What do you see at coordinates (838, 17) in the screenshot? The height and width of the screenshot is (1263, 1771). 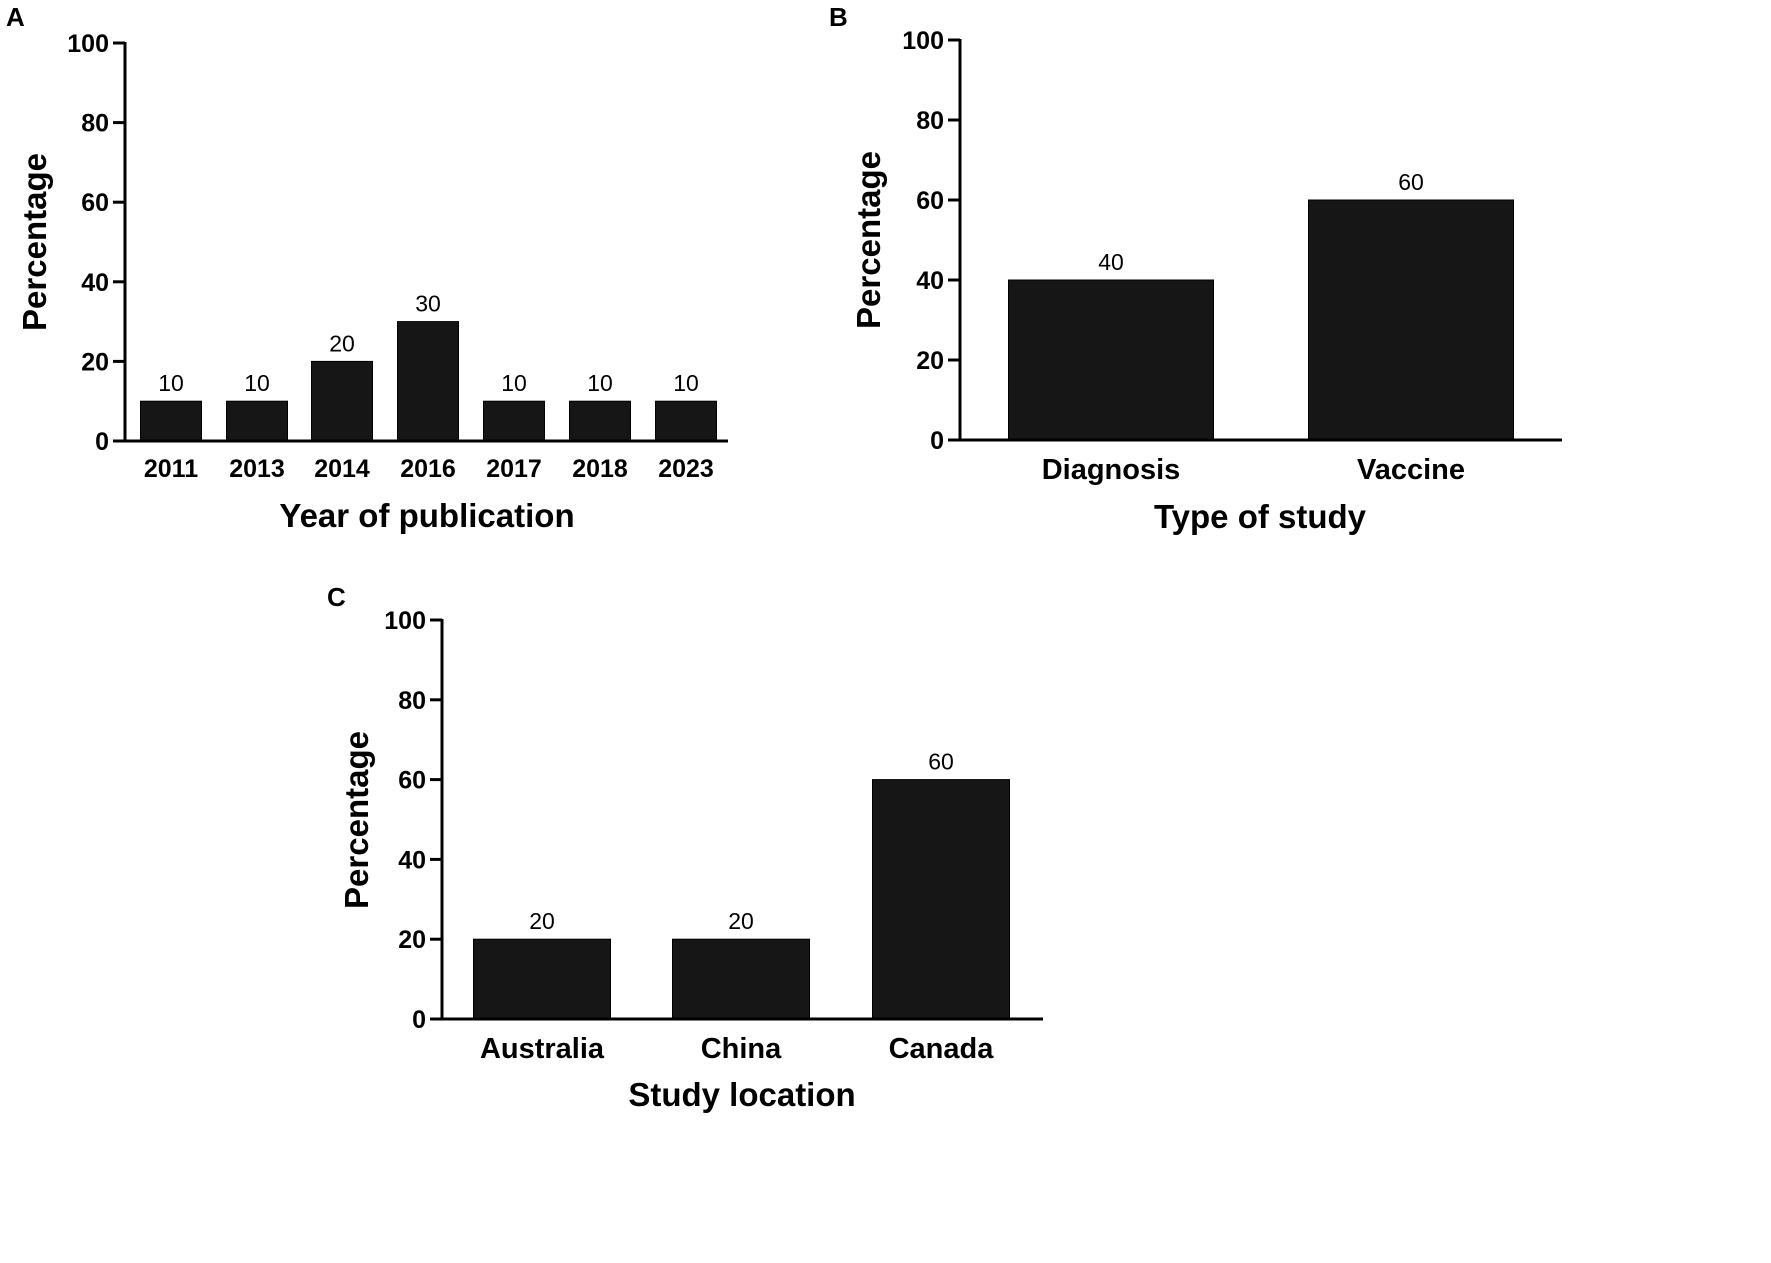 I see `panel-letter: B` at bounding box center [838, 17].